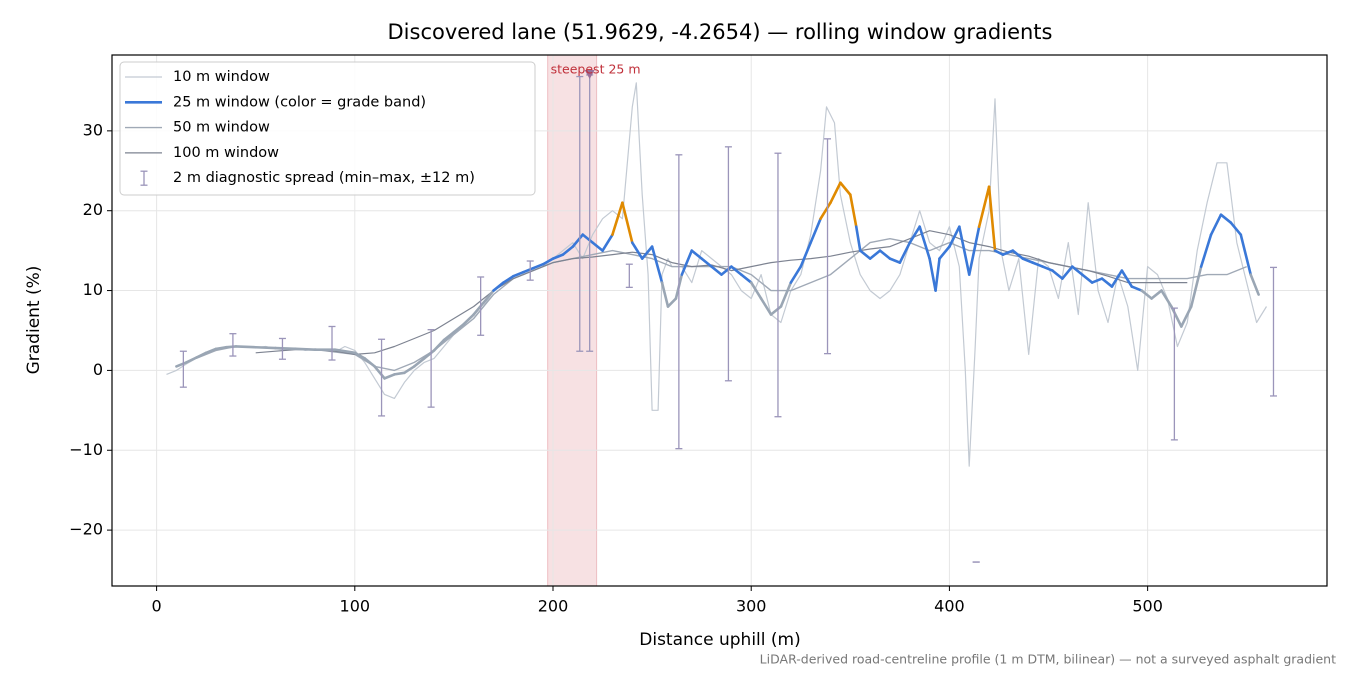 The width and height of the screenshot is (1350, 679). Describe the element at coordinates (93, 209) in the screenshot. I see `y-tick-label: 20` at that location.